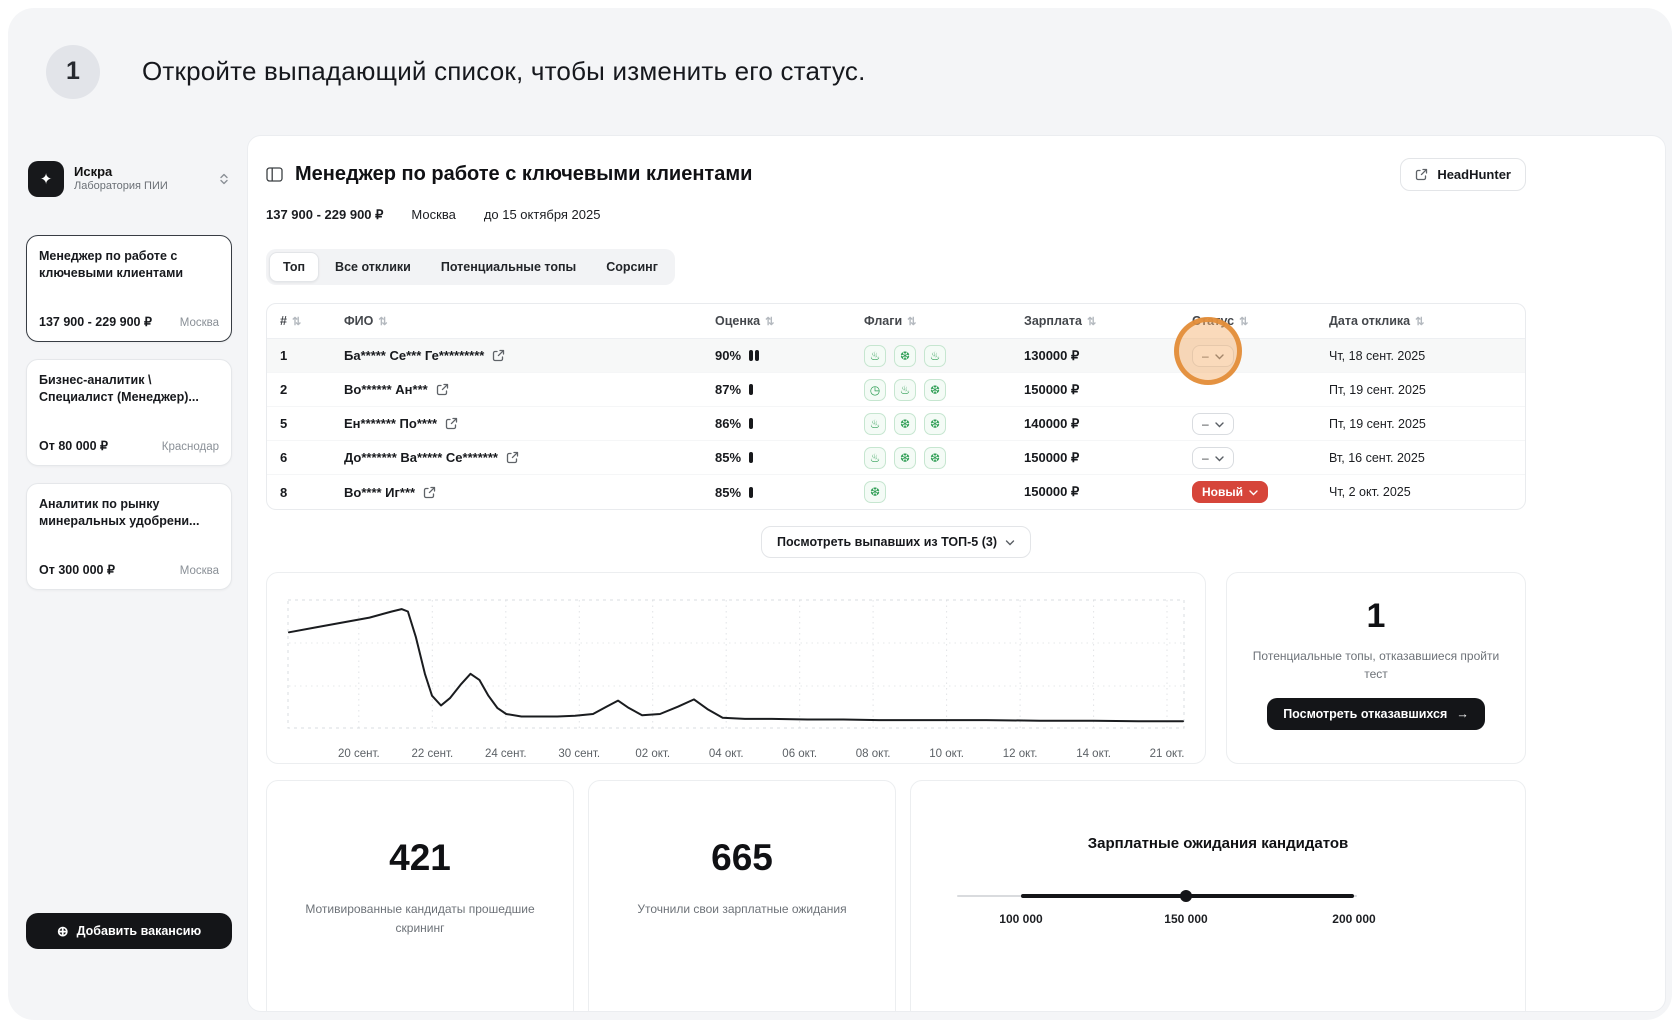 The height and width of the screenshot is (1028, 1680). I want to click on org-name: Искра, so click(93, 171).